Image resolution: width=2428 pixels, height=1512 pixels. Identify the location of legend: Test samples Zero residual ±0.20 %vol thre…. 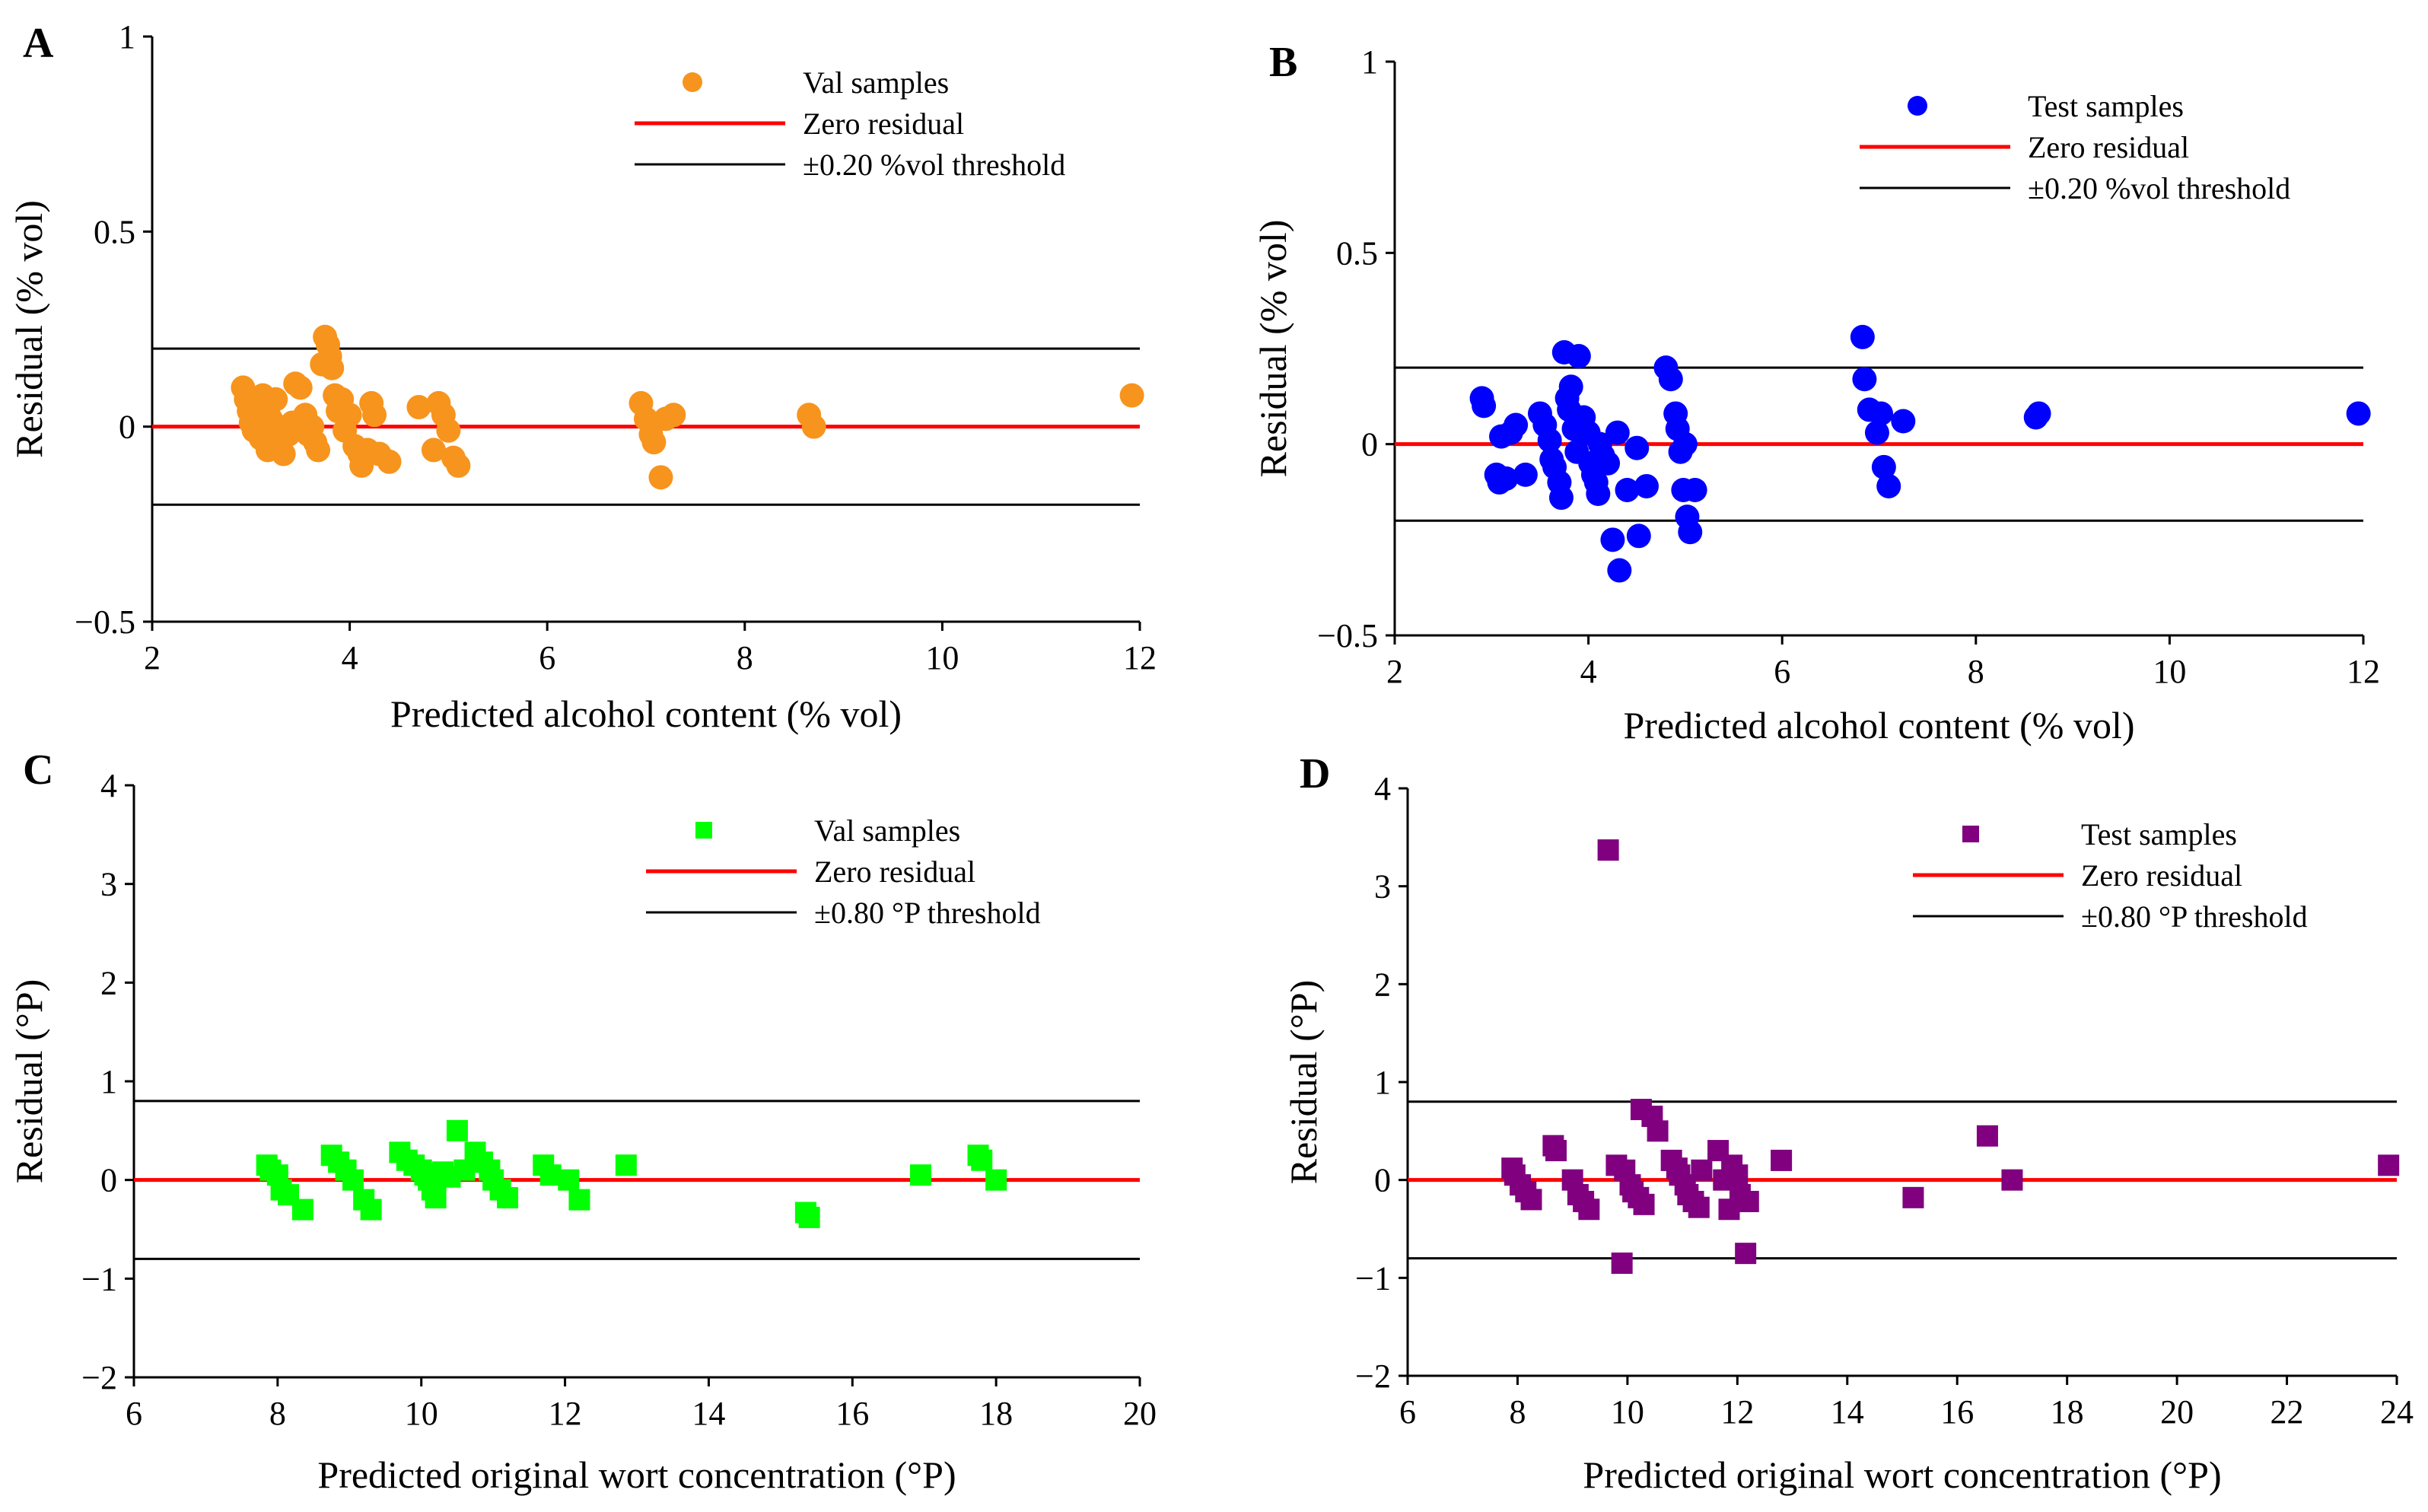
(2075, 147).